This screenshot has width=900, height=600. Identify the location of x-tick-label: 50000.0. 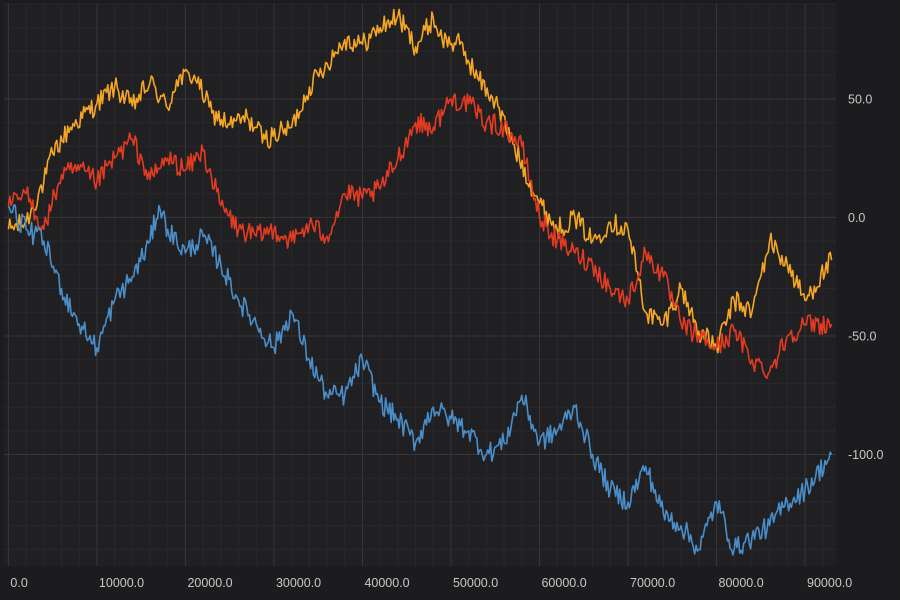
(475, 583).